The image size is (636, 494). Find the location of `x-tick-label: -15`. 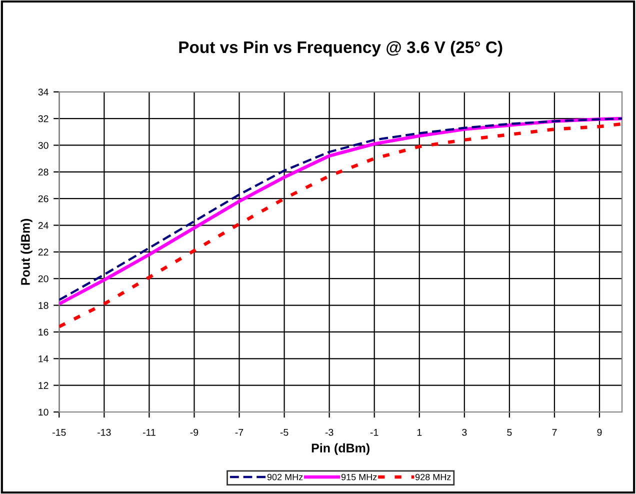

x-tick-label: -15 is located at coordinates (59, 432).